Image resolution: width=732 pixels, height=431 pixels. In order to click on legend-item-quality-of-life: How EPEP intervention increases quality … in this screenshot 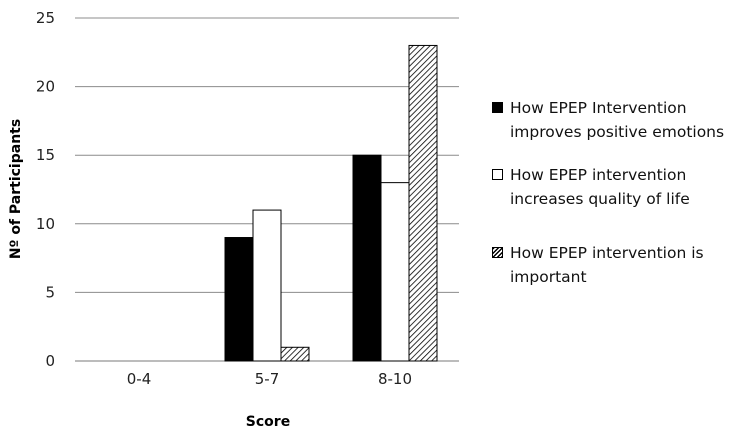, I will do `click(610, 187)`.